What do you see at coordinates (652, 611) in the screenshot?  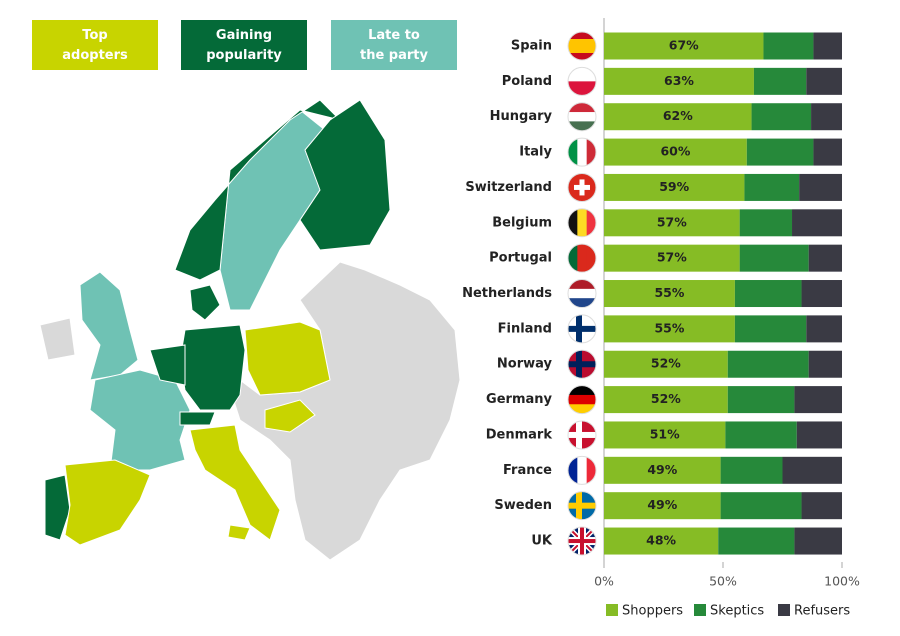 I see `legend-label: Shoppers` at bounding box center [652, 611].